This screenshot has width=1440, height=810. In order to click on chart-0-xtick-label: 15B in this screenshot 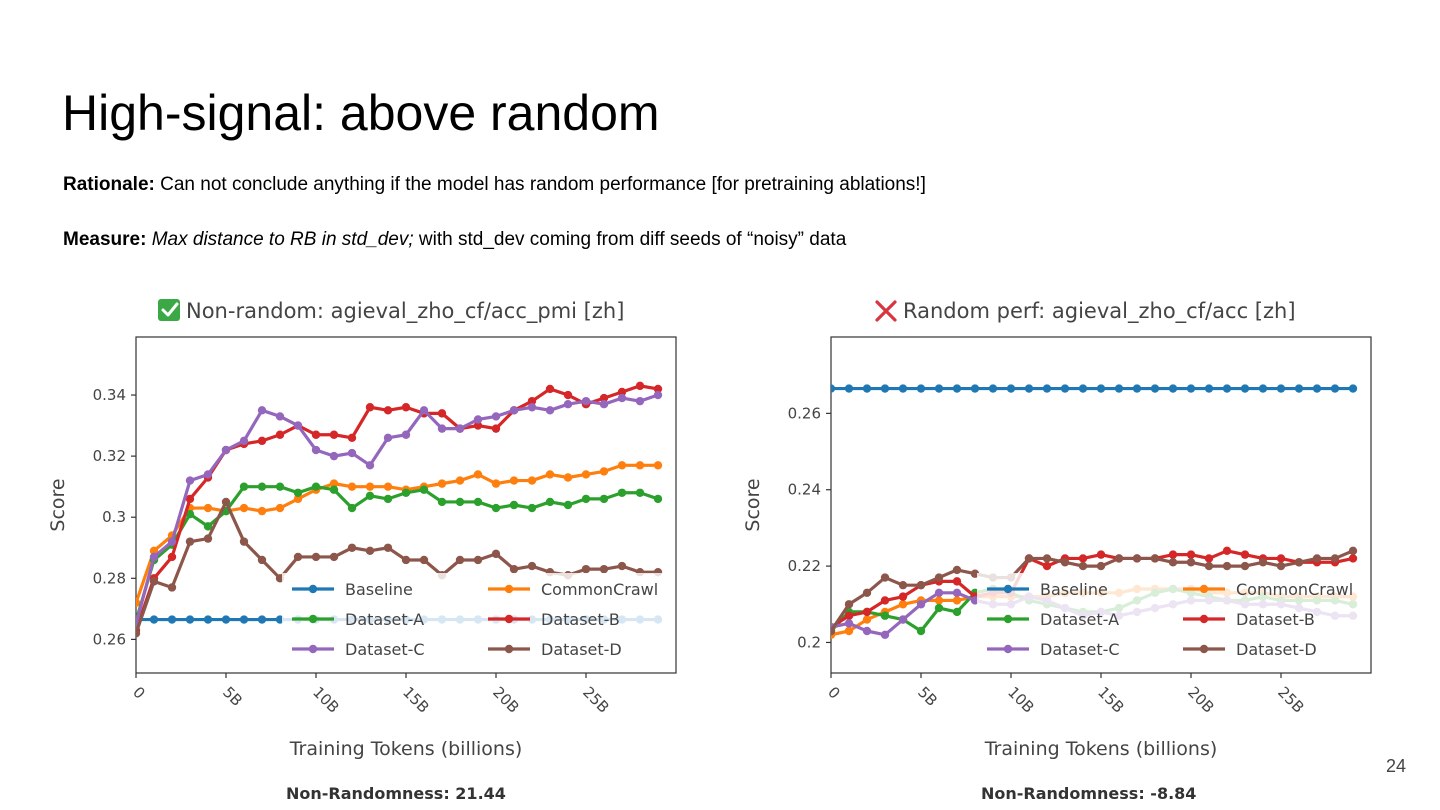, I will do `click(416, 700)`.